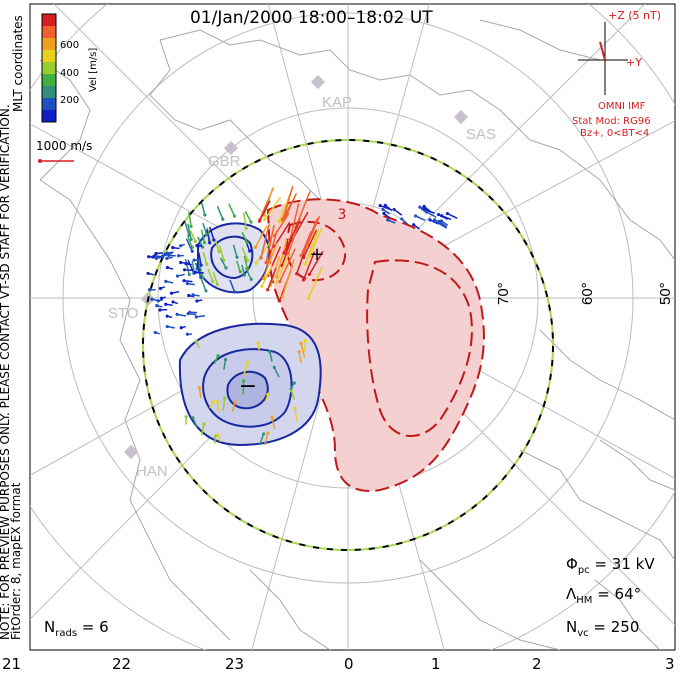 The width and height of the screenshot is (680, 674). What do you see at coordinates (235, 664) in the screenshot?
I see `mlt-tick-23: 23` at bounding box center [235, 664].